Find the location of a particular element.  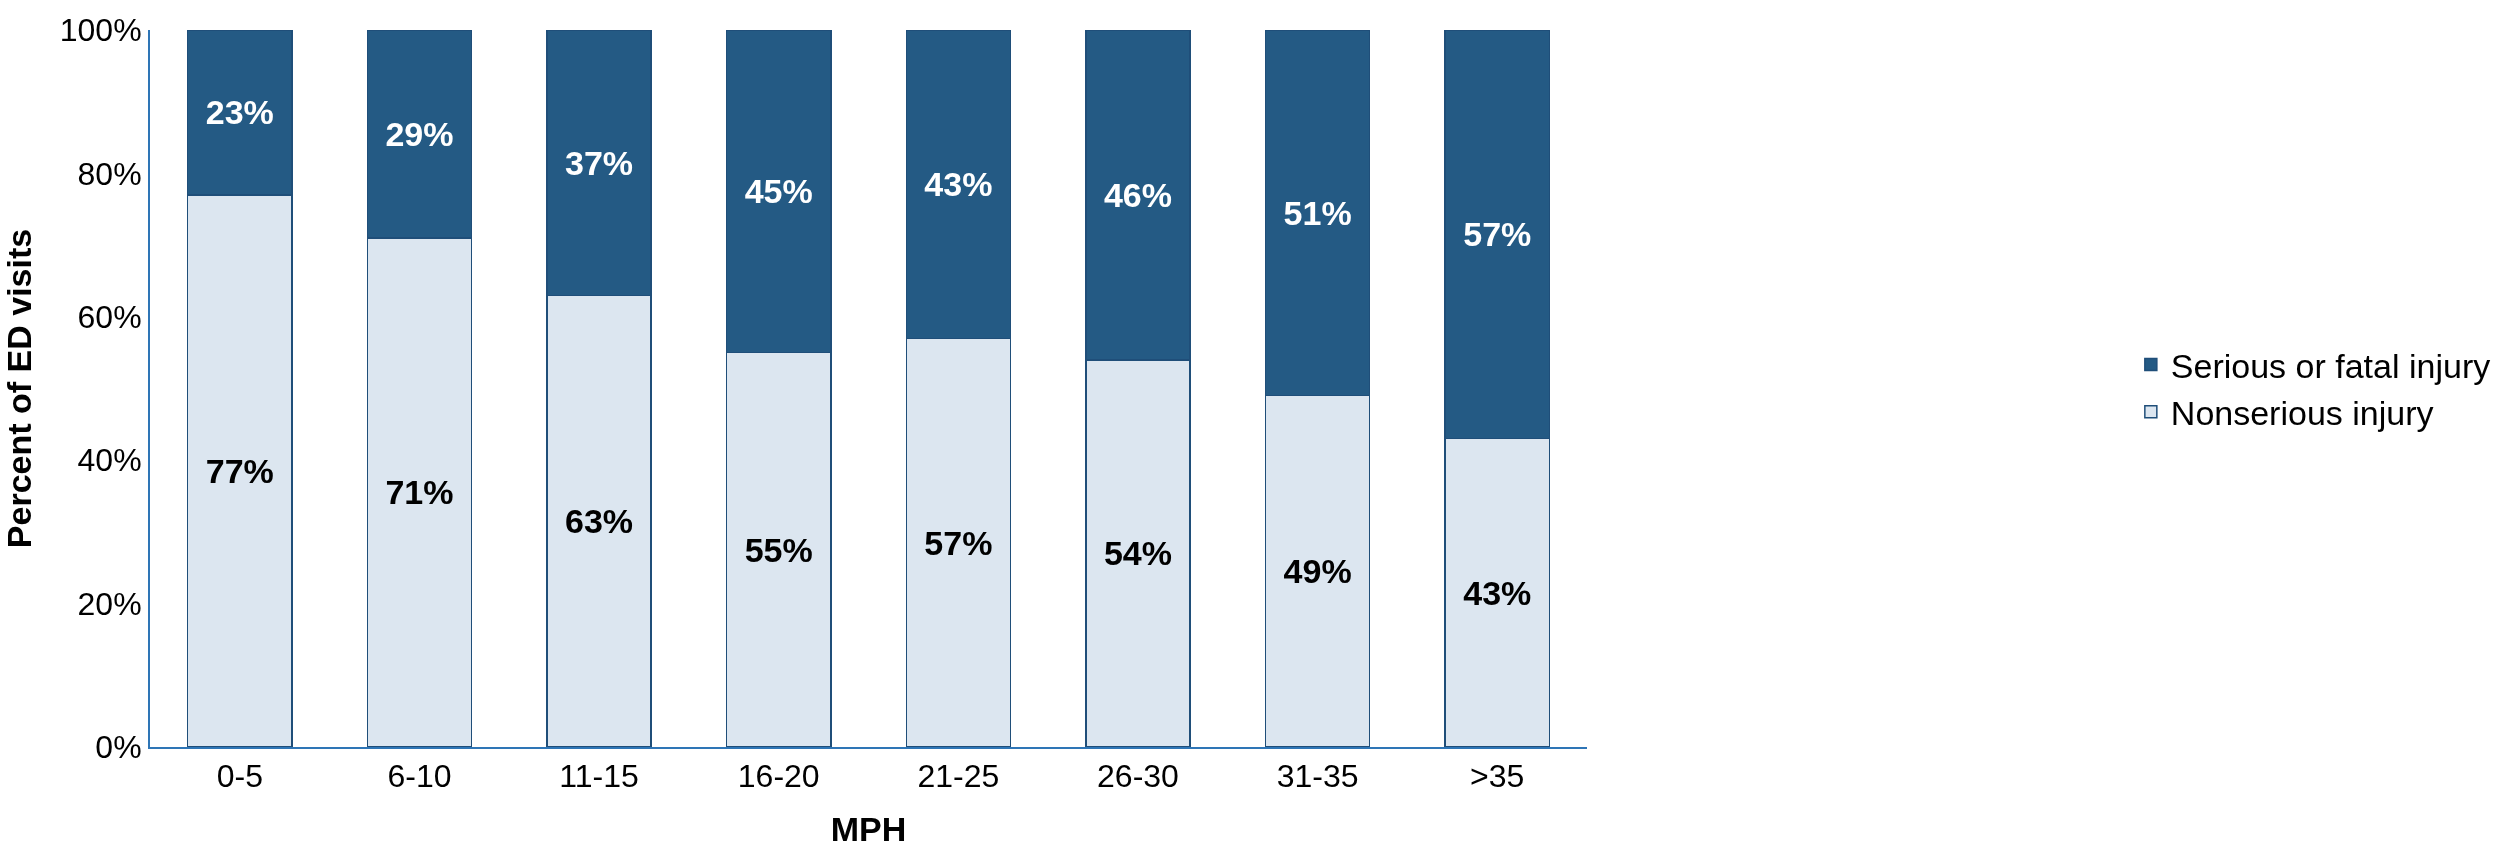

x-axis-title: MPH is located at coordinates (868, 829).